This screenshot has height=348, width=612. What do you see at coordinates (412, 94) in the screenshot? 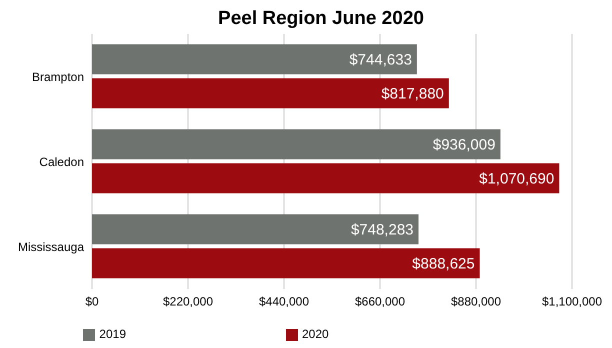
I see `data-label: $817,880` at bounding box center [412, 94].